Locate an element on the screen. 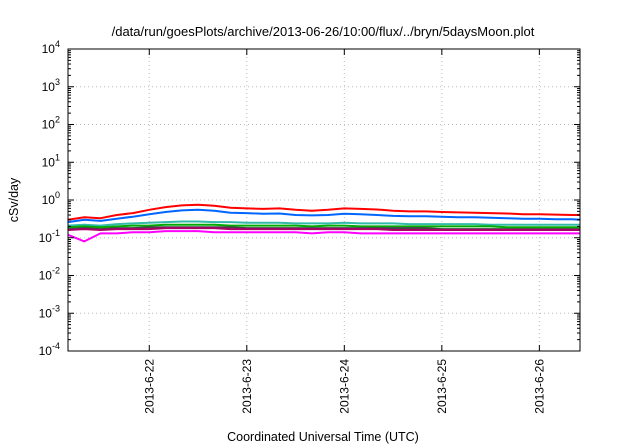  x-axis-label: Coordinated Universal Time (UTC) is located at coordinates (323, 437).